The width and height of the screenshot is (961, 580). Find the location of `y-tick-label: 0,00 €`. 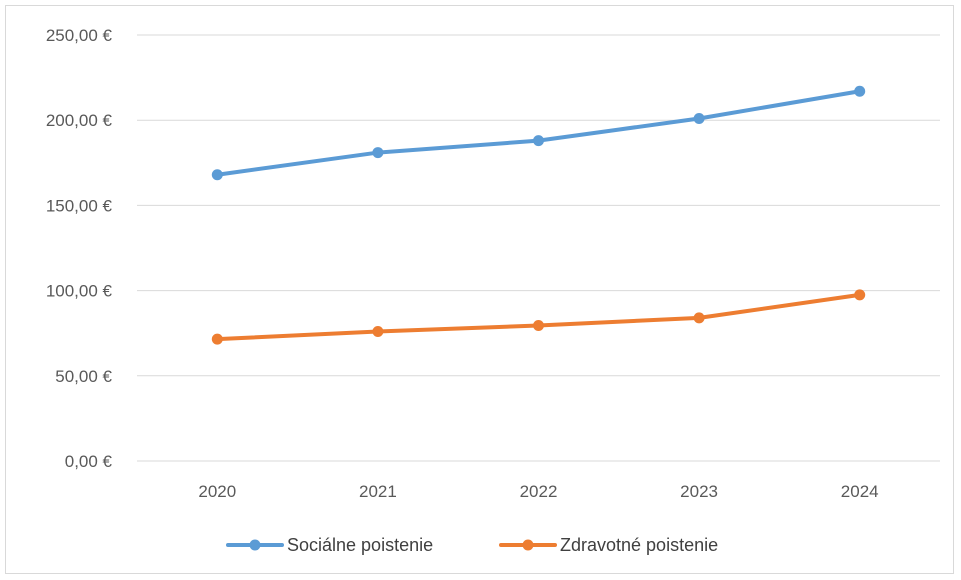

y-tick-label: 0,00 € is located at coordinates (89, 461).